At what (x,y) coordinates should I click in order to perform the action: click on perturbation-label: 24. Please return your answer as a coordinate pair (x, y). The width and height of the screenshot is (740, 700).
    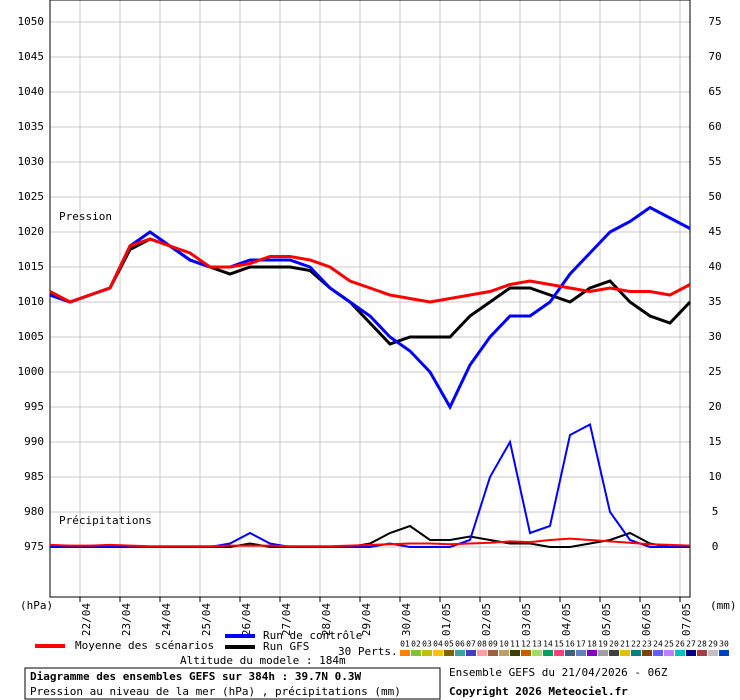
    Looking at the image, I should click on (658, 644).